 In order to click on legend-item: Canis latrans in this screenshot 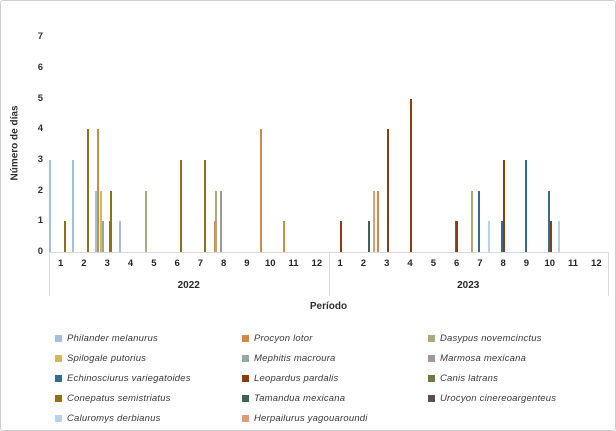, I will do `click(508, 379)`.